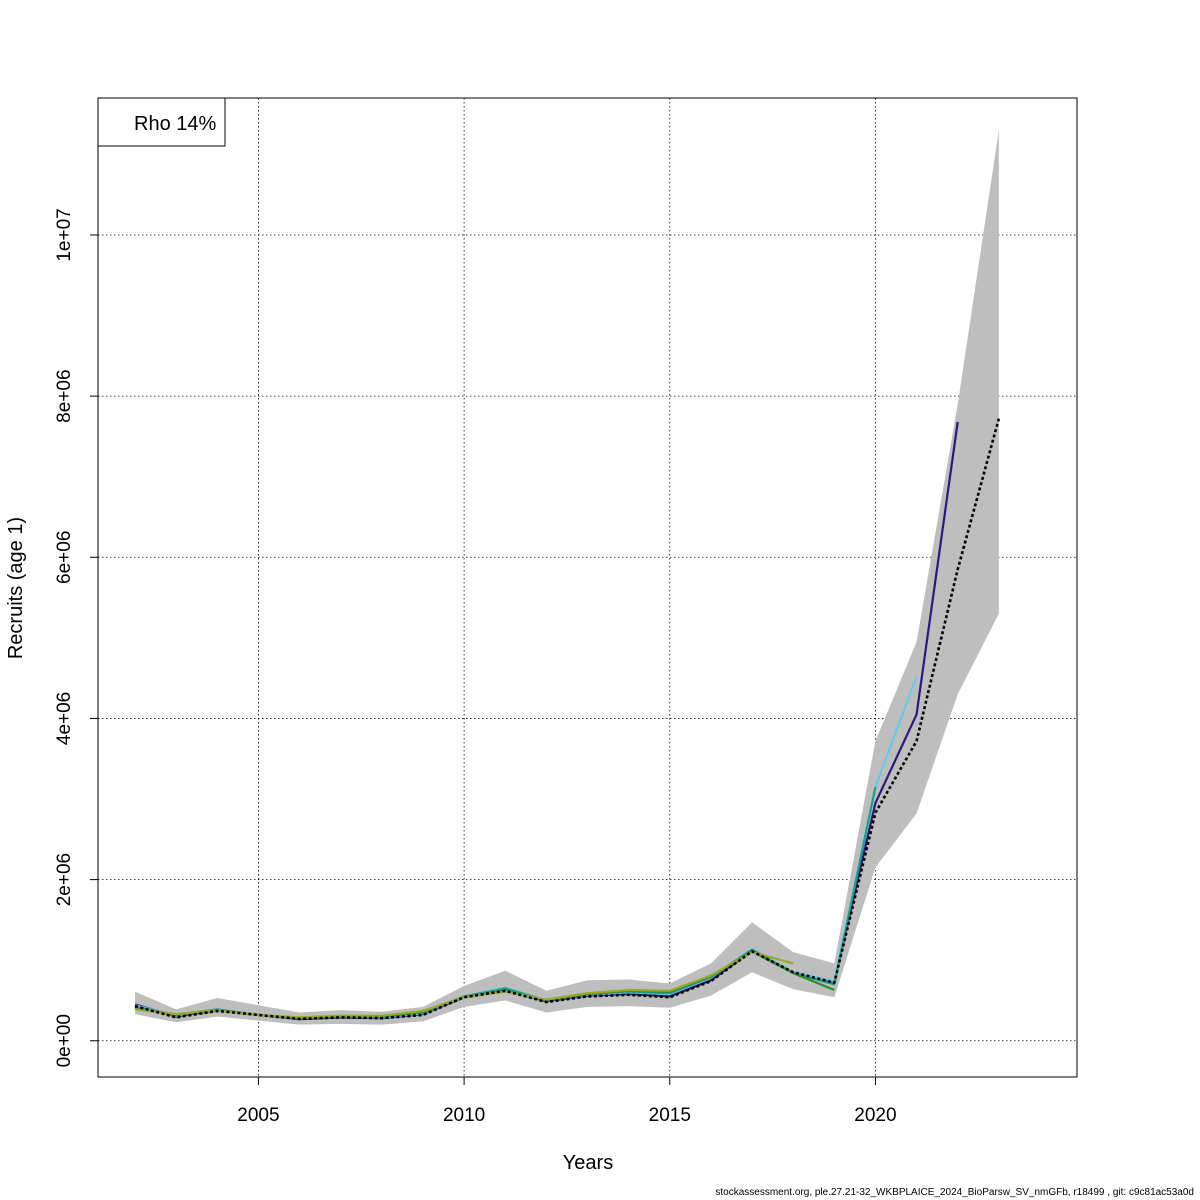 Image resolution: width=1200 pixels, height=1200 pixels. What do you see at coordinates (588, 1163) in the screenshot?
I see `x-axis-title: Years` at bounding box center [588, 1163].